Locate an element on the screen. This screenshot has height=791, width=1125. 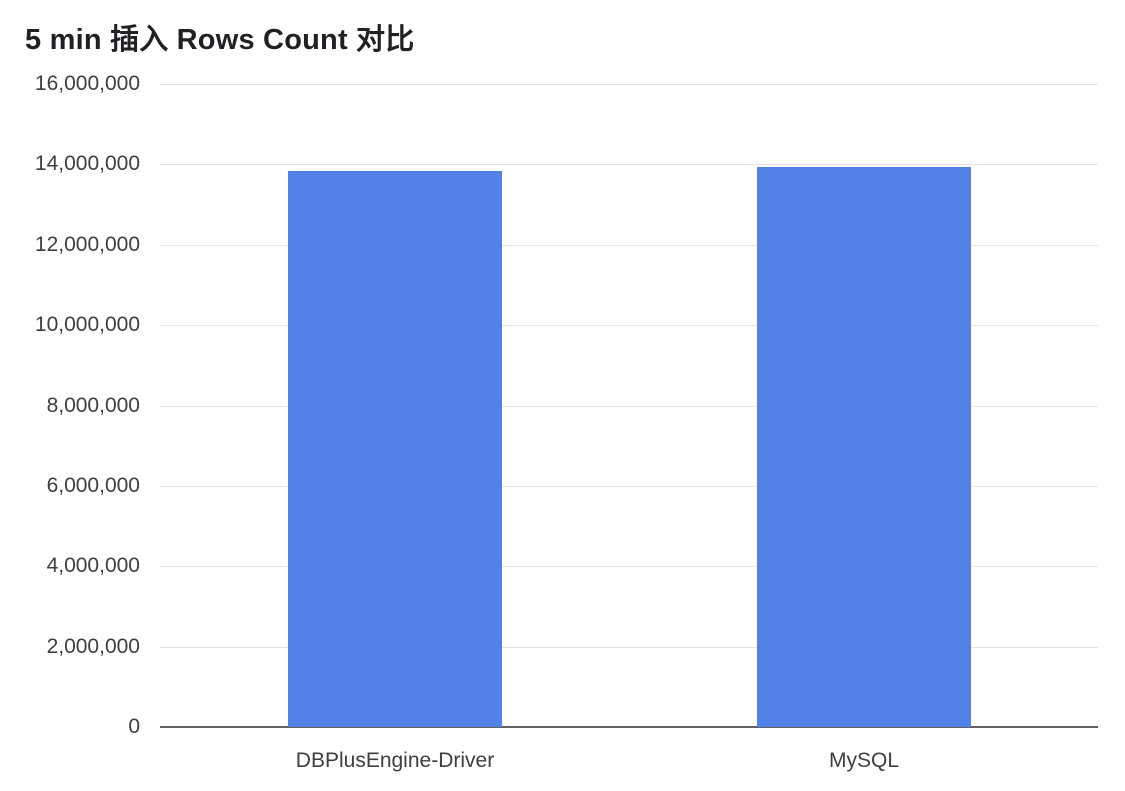
y-tick-label: 4,000,000 is located at coordinates (93, 566).